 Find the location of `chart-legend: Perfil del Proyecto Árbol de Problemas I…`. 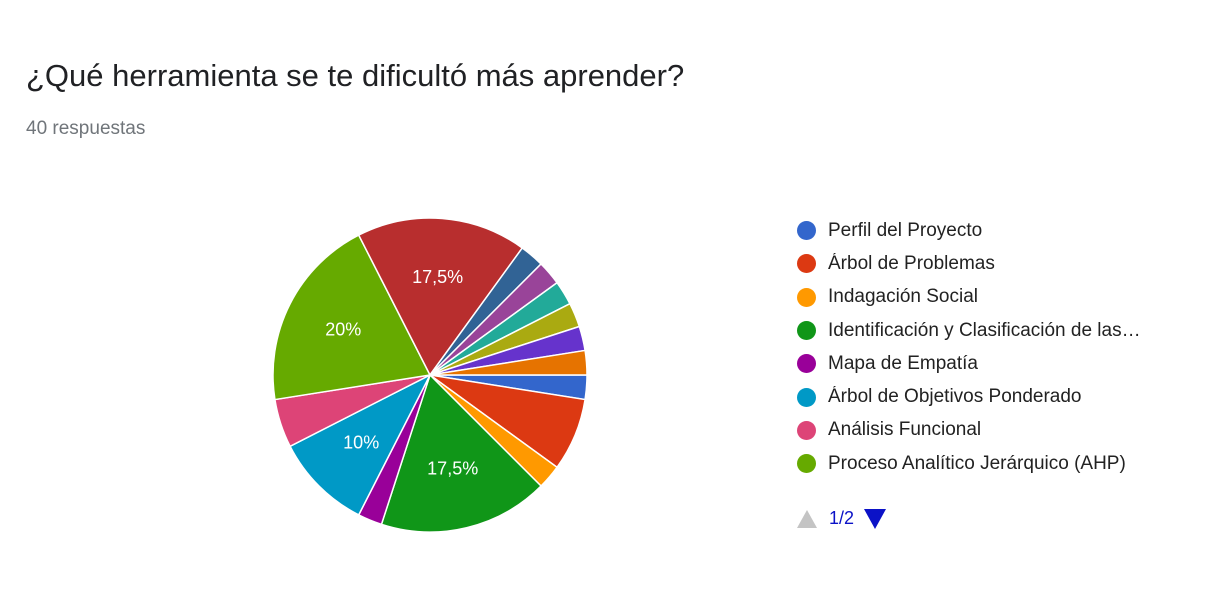

chart-legend: Perfil del Proyecto Árbol de Problemas I… is located at coordinates (969, 347).